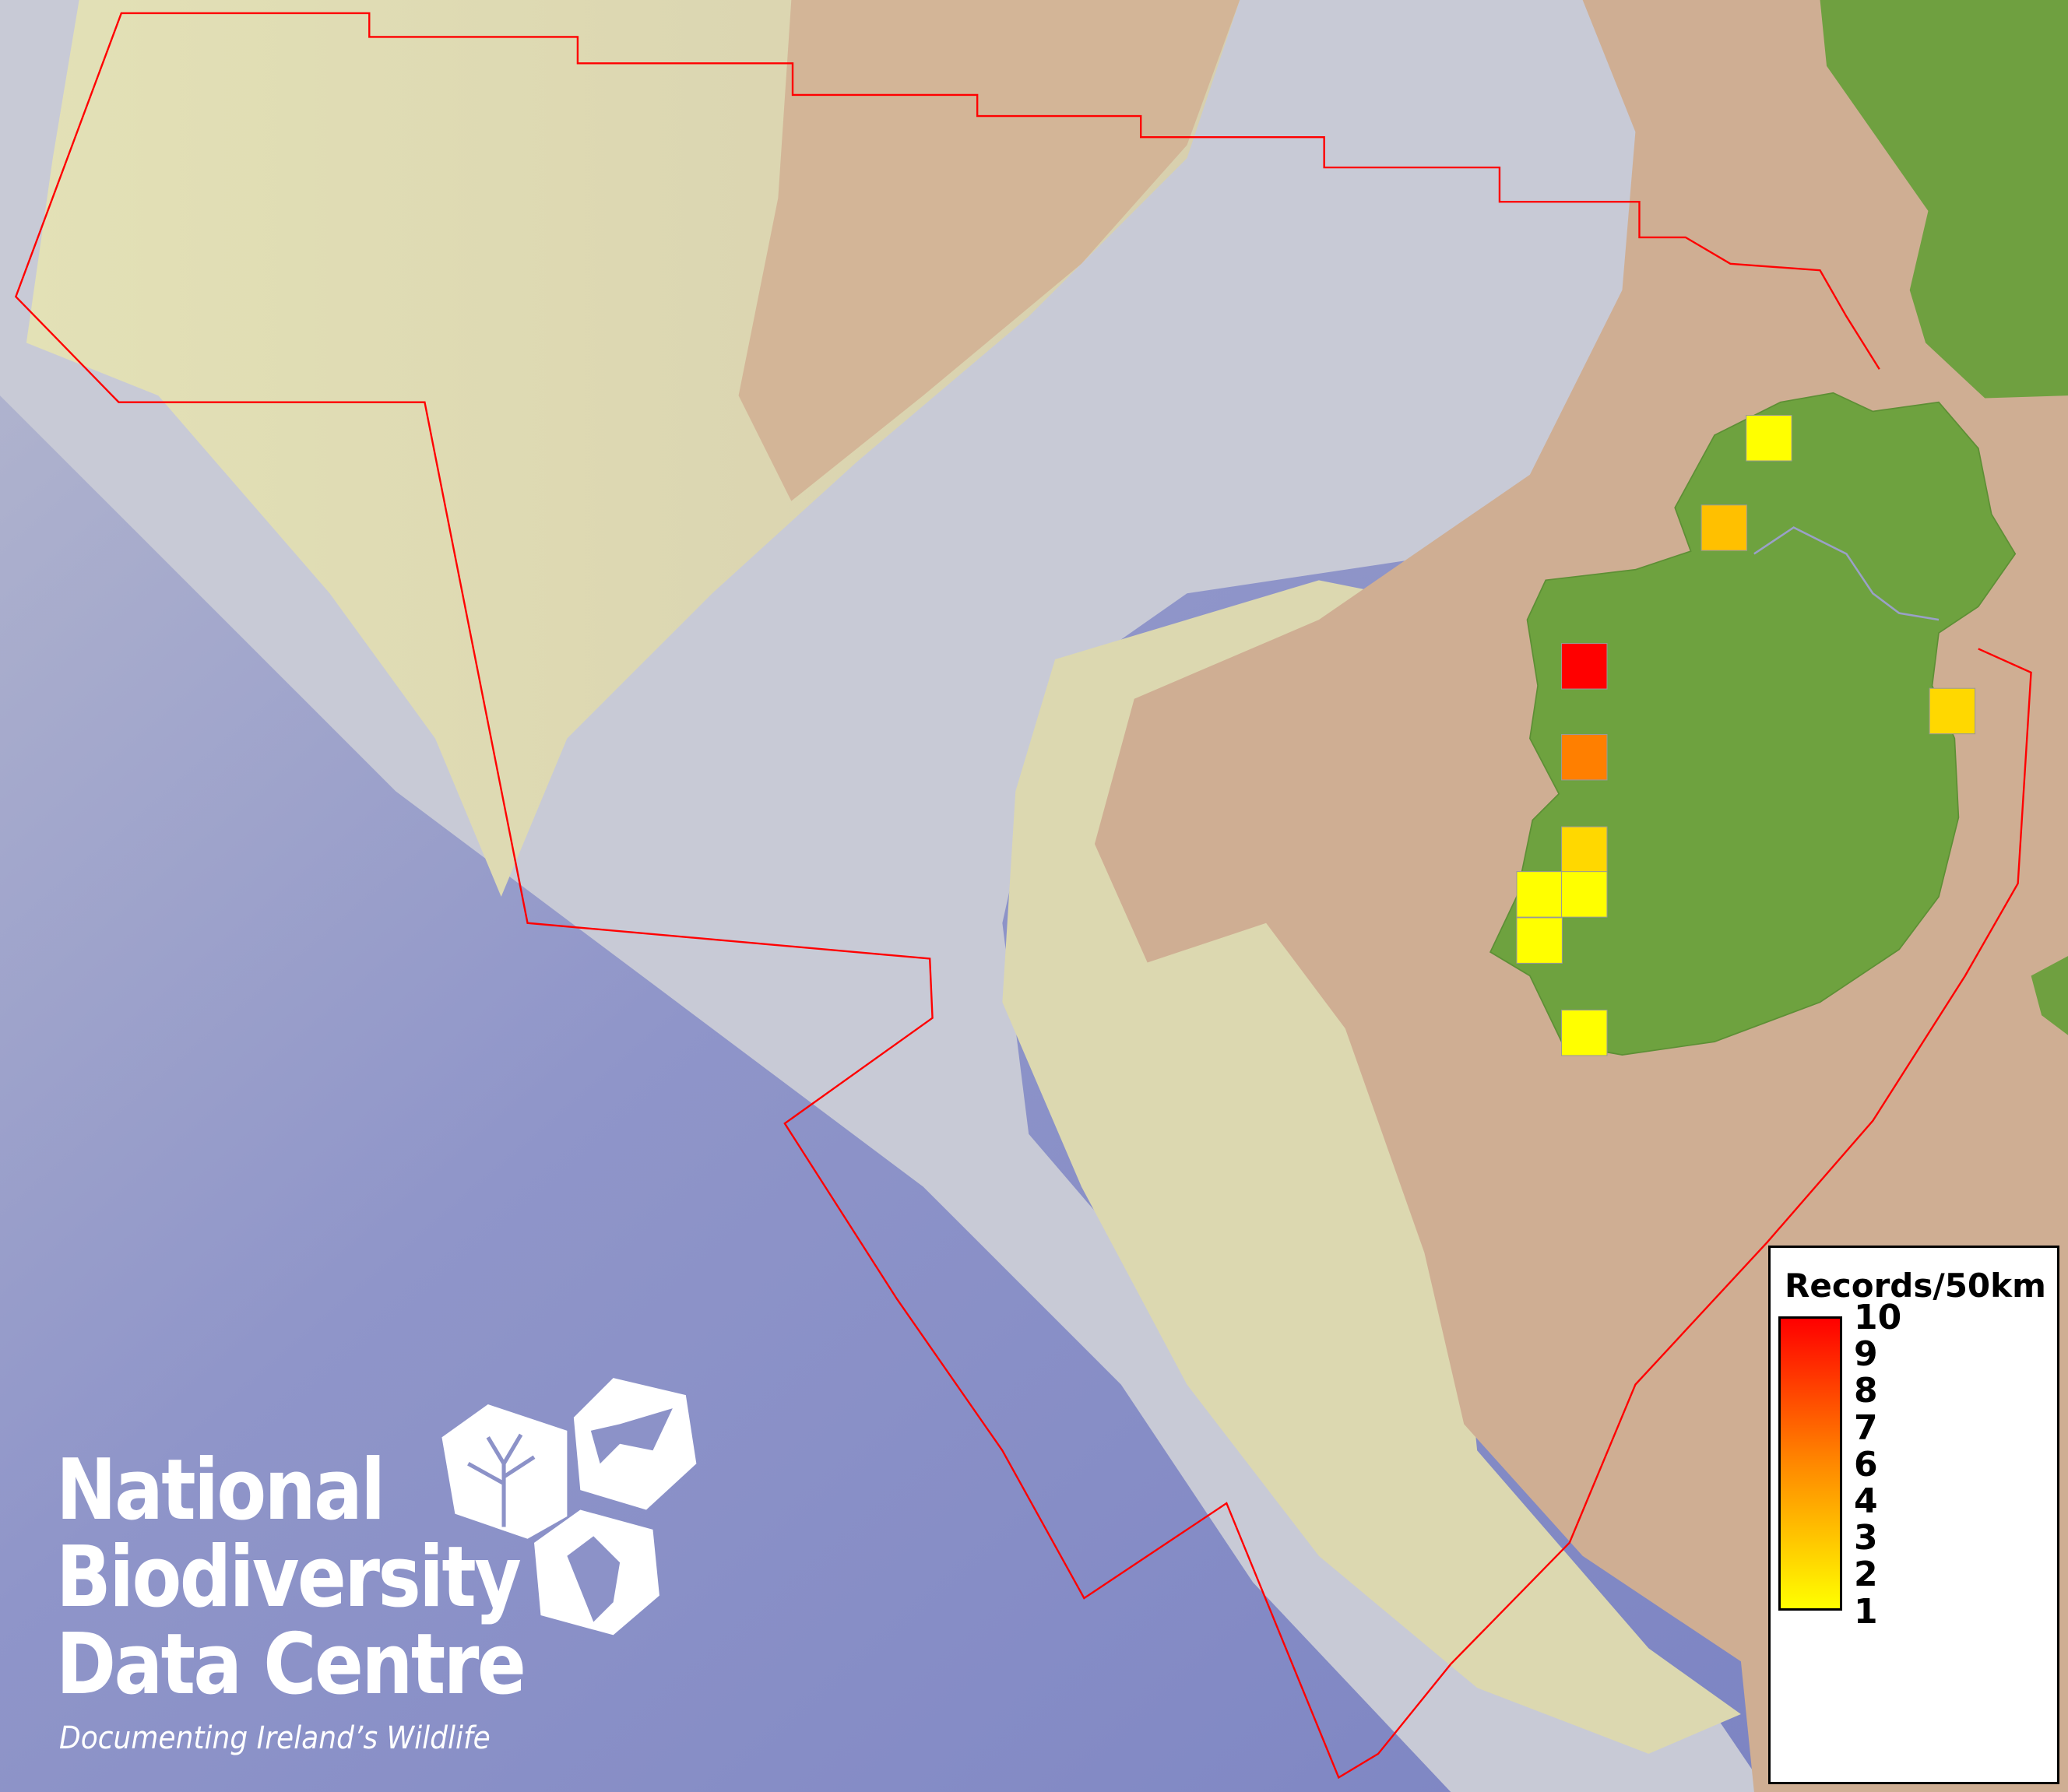 This screenshot has width=2068, height=1792. Describe the element at coordinates (1866, 1501) in the screenshot. I see `legend-tick-label: 4` at that location.